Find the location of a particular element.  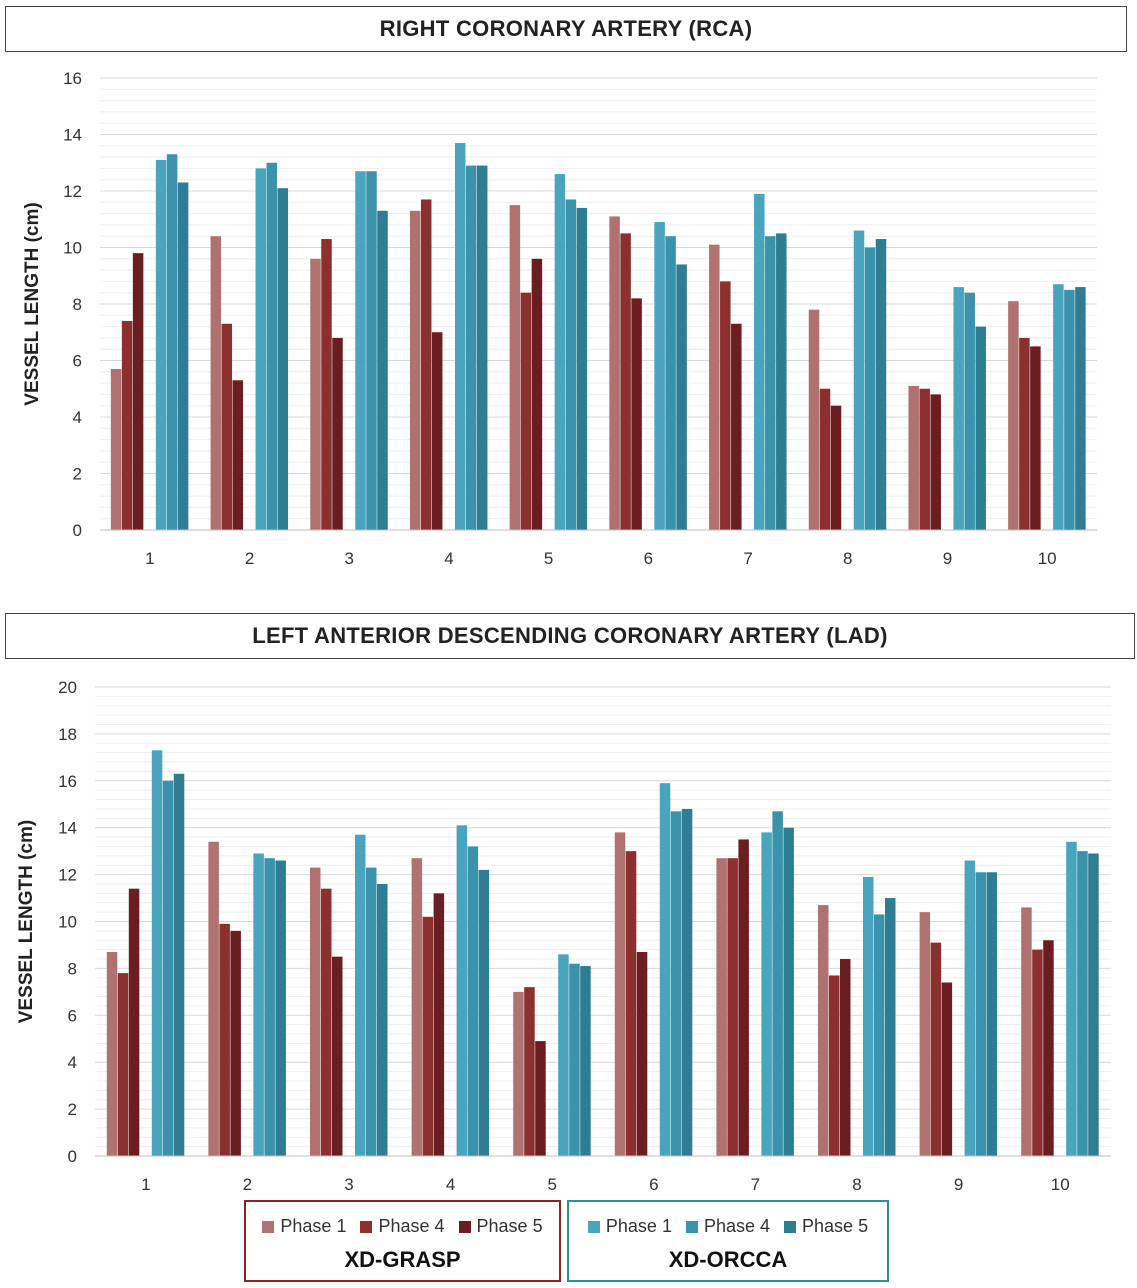

y-tick-label: 4 is located at coordinates (77, 417).